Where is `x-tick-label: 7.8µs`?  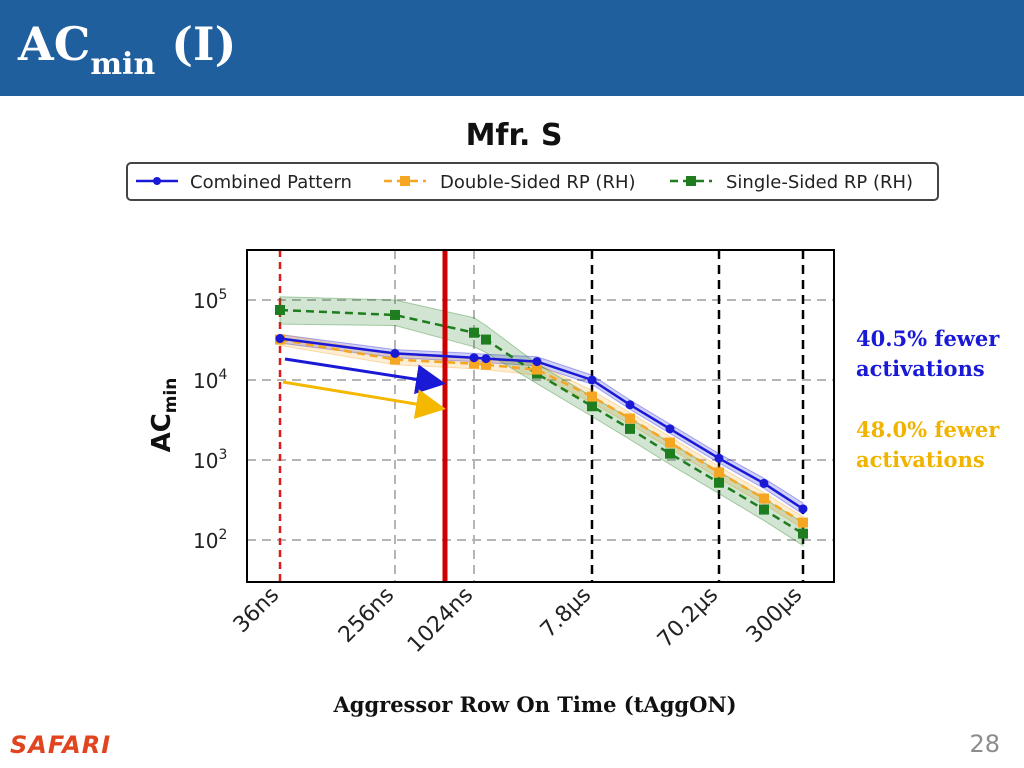 x-tick-label: 7.8µs is located at coordinates (566, 613).